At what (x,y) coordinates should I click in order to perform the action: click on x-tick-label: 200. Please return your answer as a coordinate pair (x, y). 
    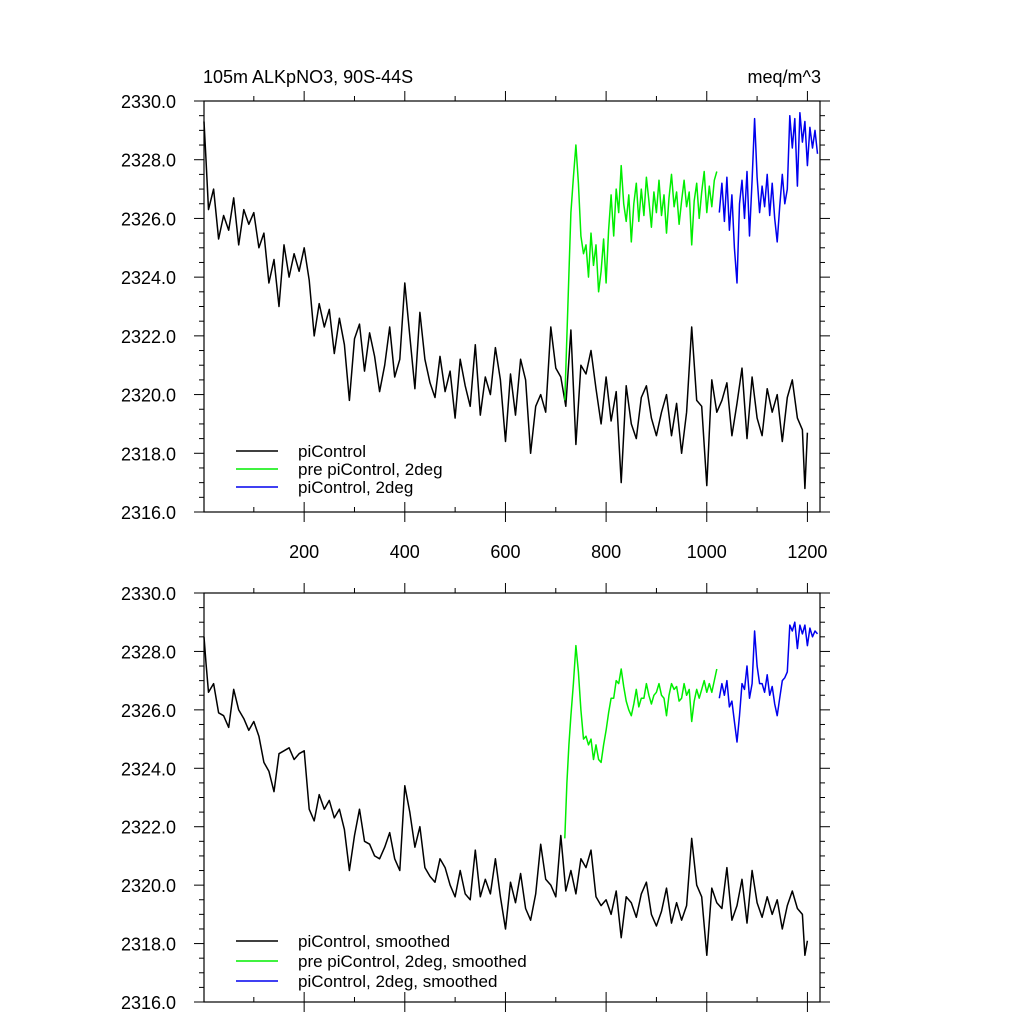
    Looking at the image, I should click on (304, 552).